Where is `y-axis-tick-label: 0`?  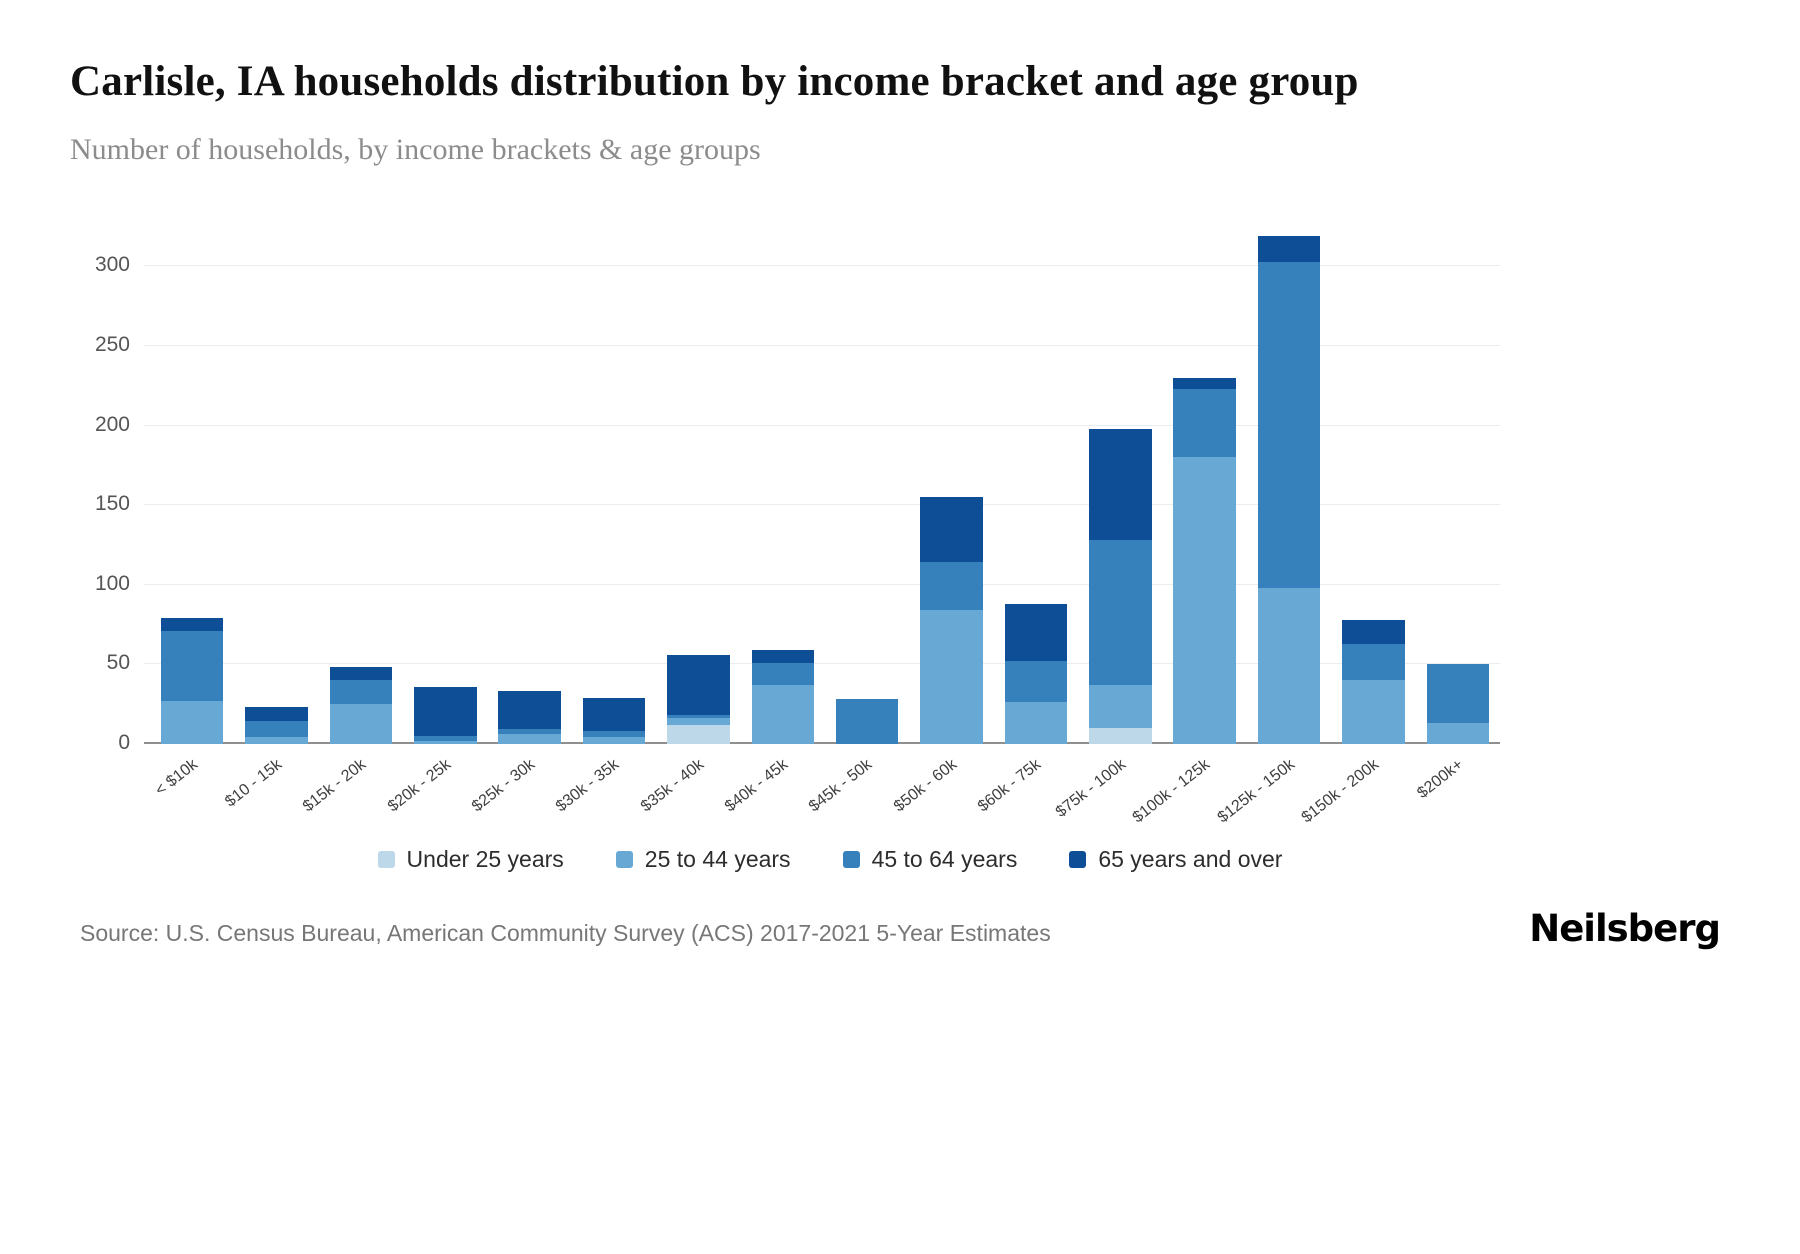
y-axis-tick-label: 0 is located at coordinates (124, 742).